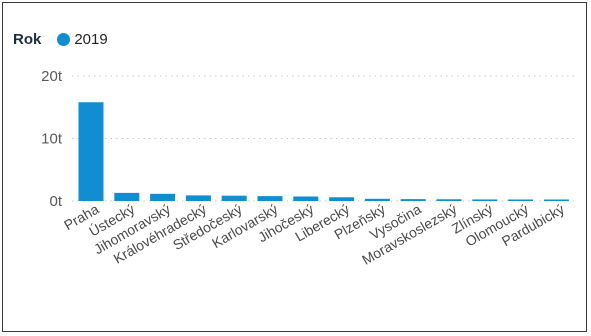  I want to click on legend-series-label: 2019, so click(91, 39).